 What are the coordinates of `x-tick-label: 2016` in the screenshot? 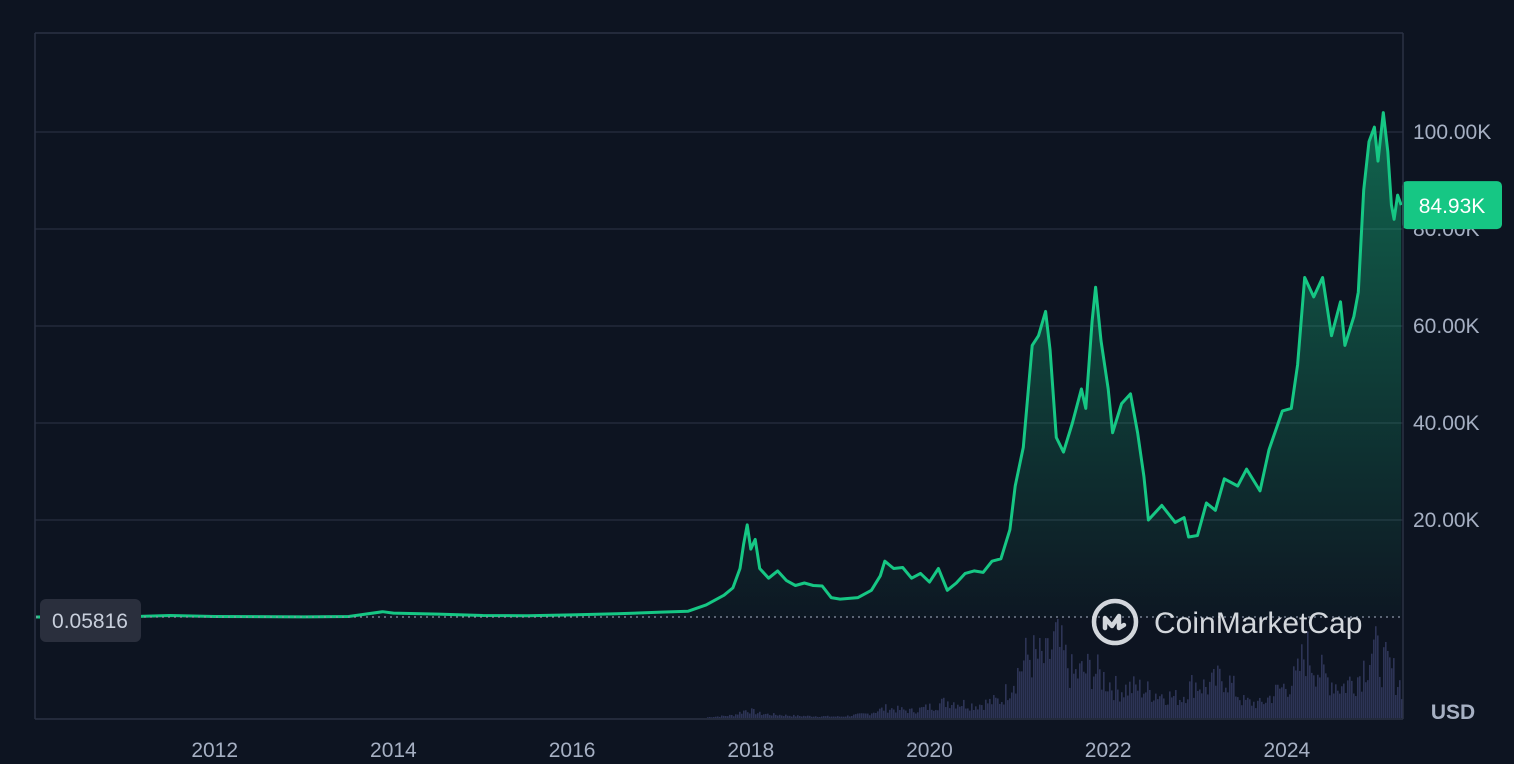 It's located at (572, 750).